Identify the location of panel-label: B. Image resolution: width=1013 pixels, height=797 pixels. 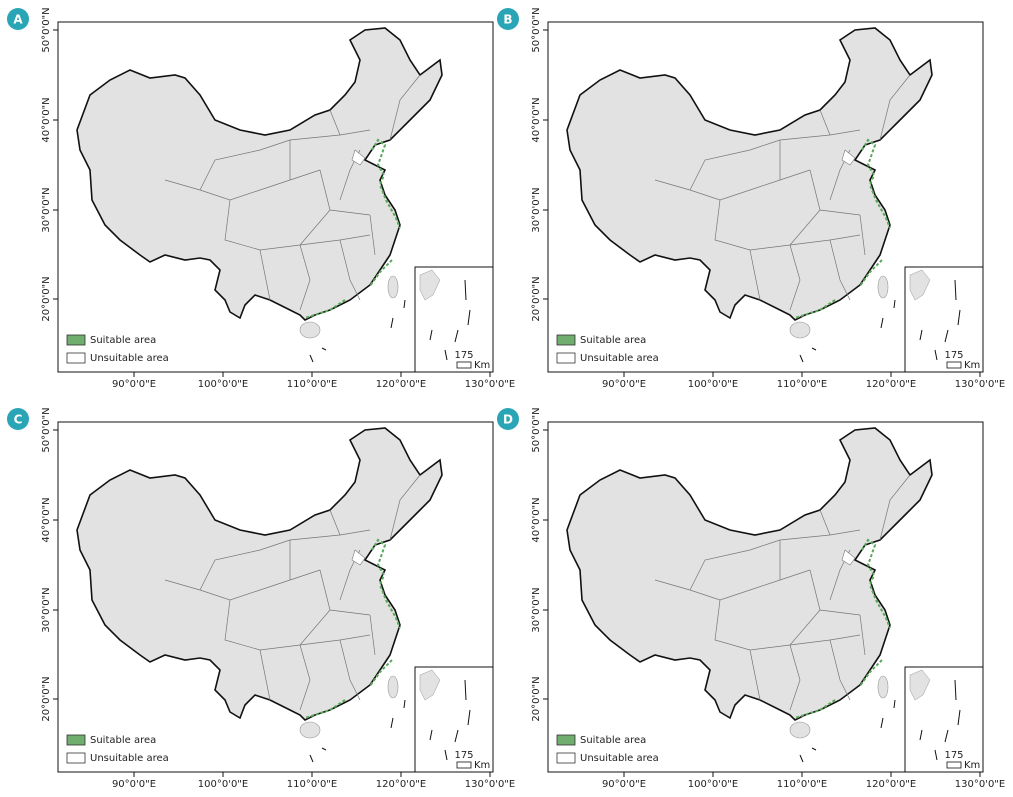
(507, 20).